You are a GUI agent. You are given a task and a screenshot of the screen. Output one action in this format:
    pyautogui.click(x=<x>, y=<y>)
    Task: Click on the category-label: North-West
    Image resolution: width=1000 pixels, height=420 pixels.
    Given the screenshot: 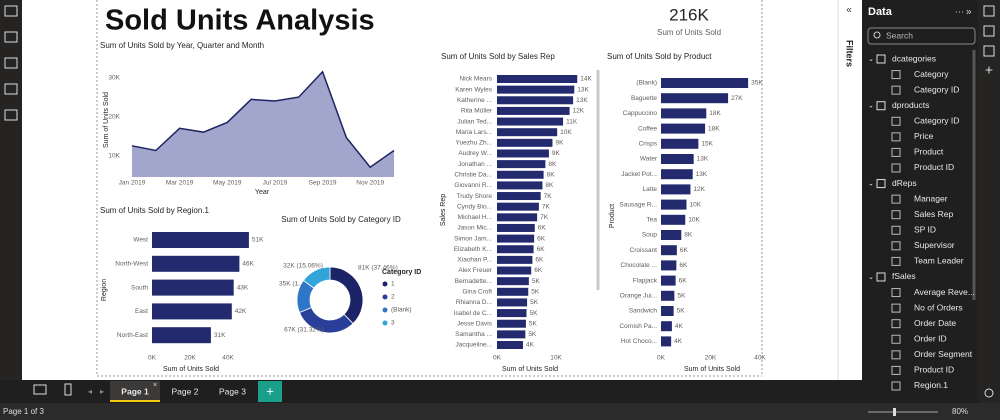 What is the action you would take?
    pyautogui.click(x=131, y=264)
    